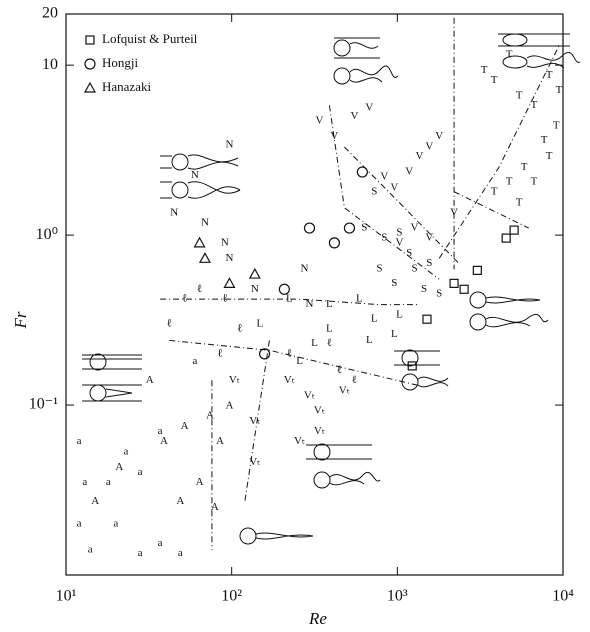 The height and width of the screenshot is (632, 590). What do you see at coordinates (317, 618) in the screenshot?
I see `x-axis-label: Re` at bounding box center [317, 618].